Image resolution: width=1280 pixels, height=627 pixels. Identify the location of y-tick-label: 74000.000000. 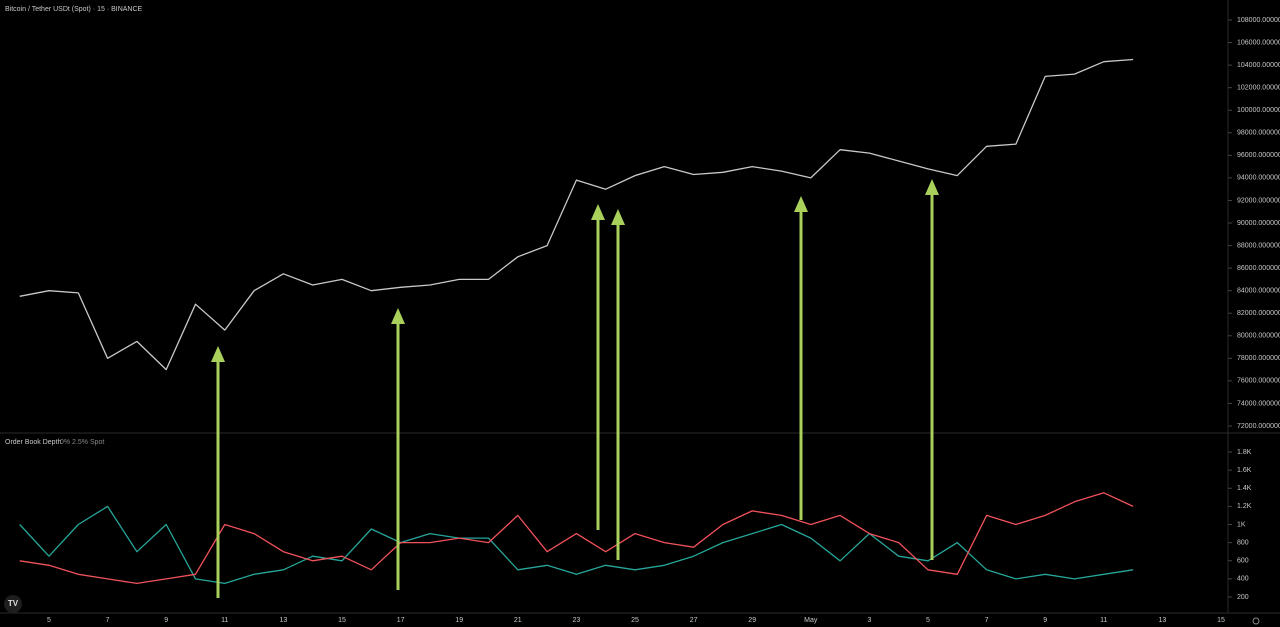
(1258, 403).